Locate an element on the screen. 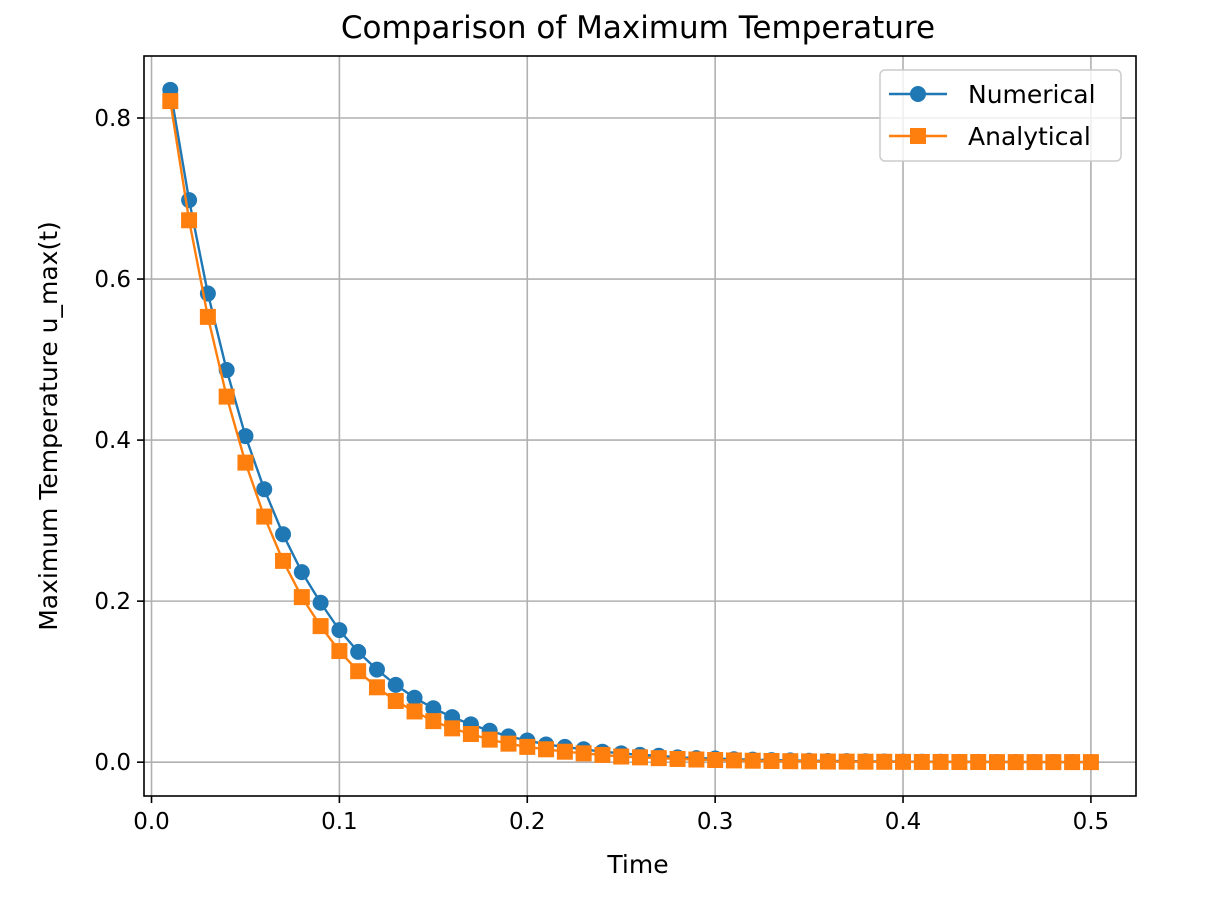 Image resolution: width=1214 pixels, height=915 pixels. legend-entry-numerical: Numerical is located at coordinates (992, 94).